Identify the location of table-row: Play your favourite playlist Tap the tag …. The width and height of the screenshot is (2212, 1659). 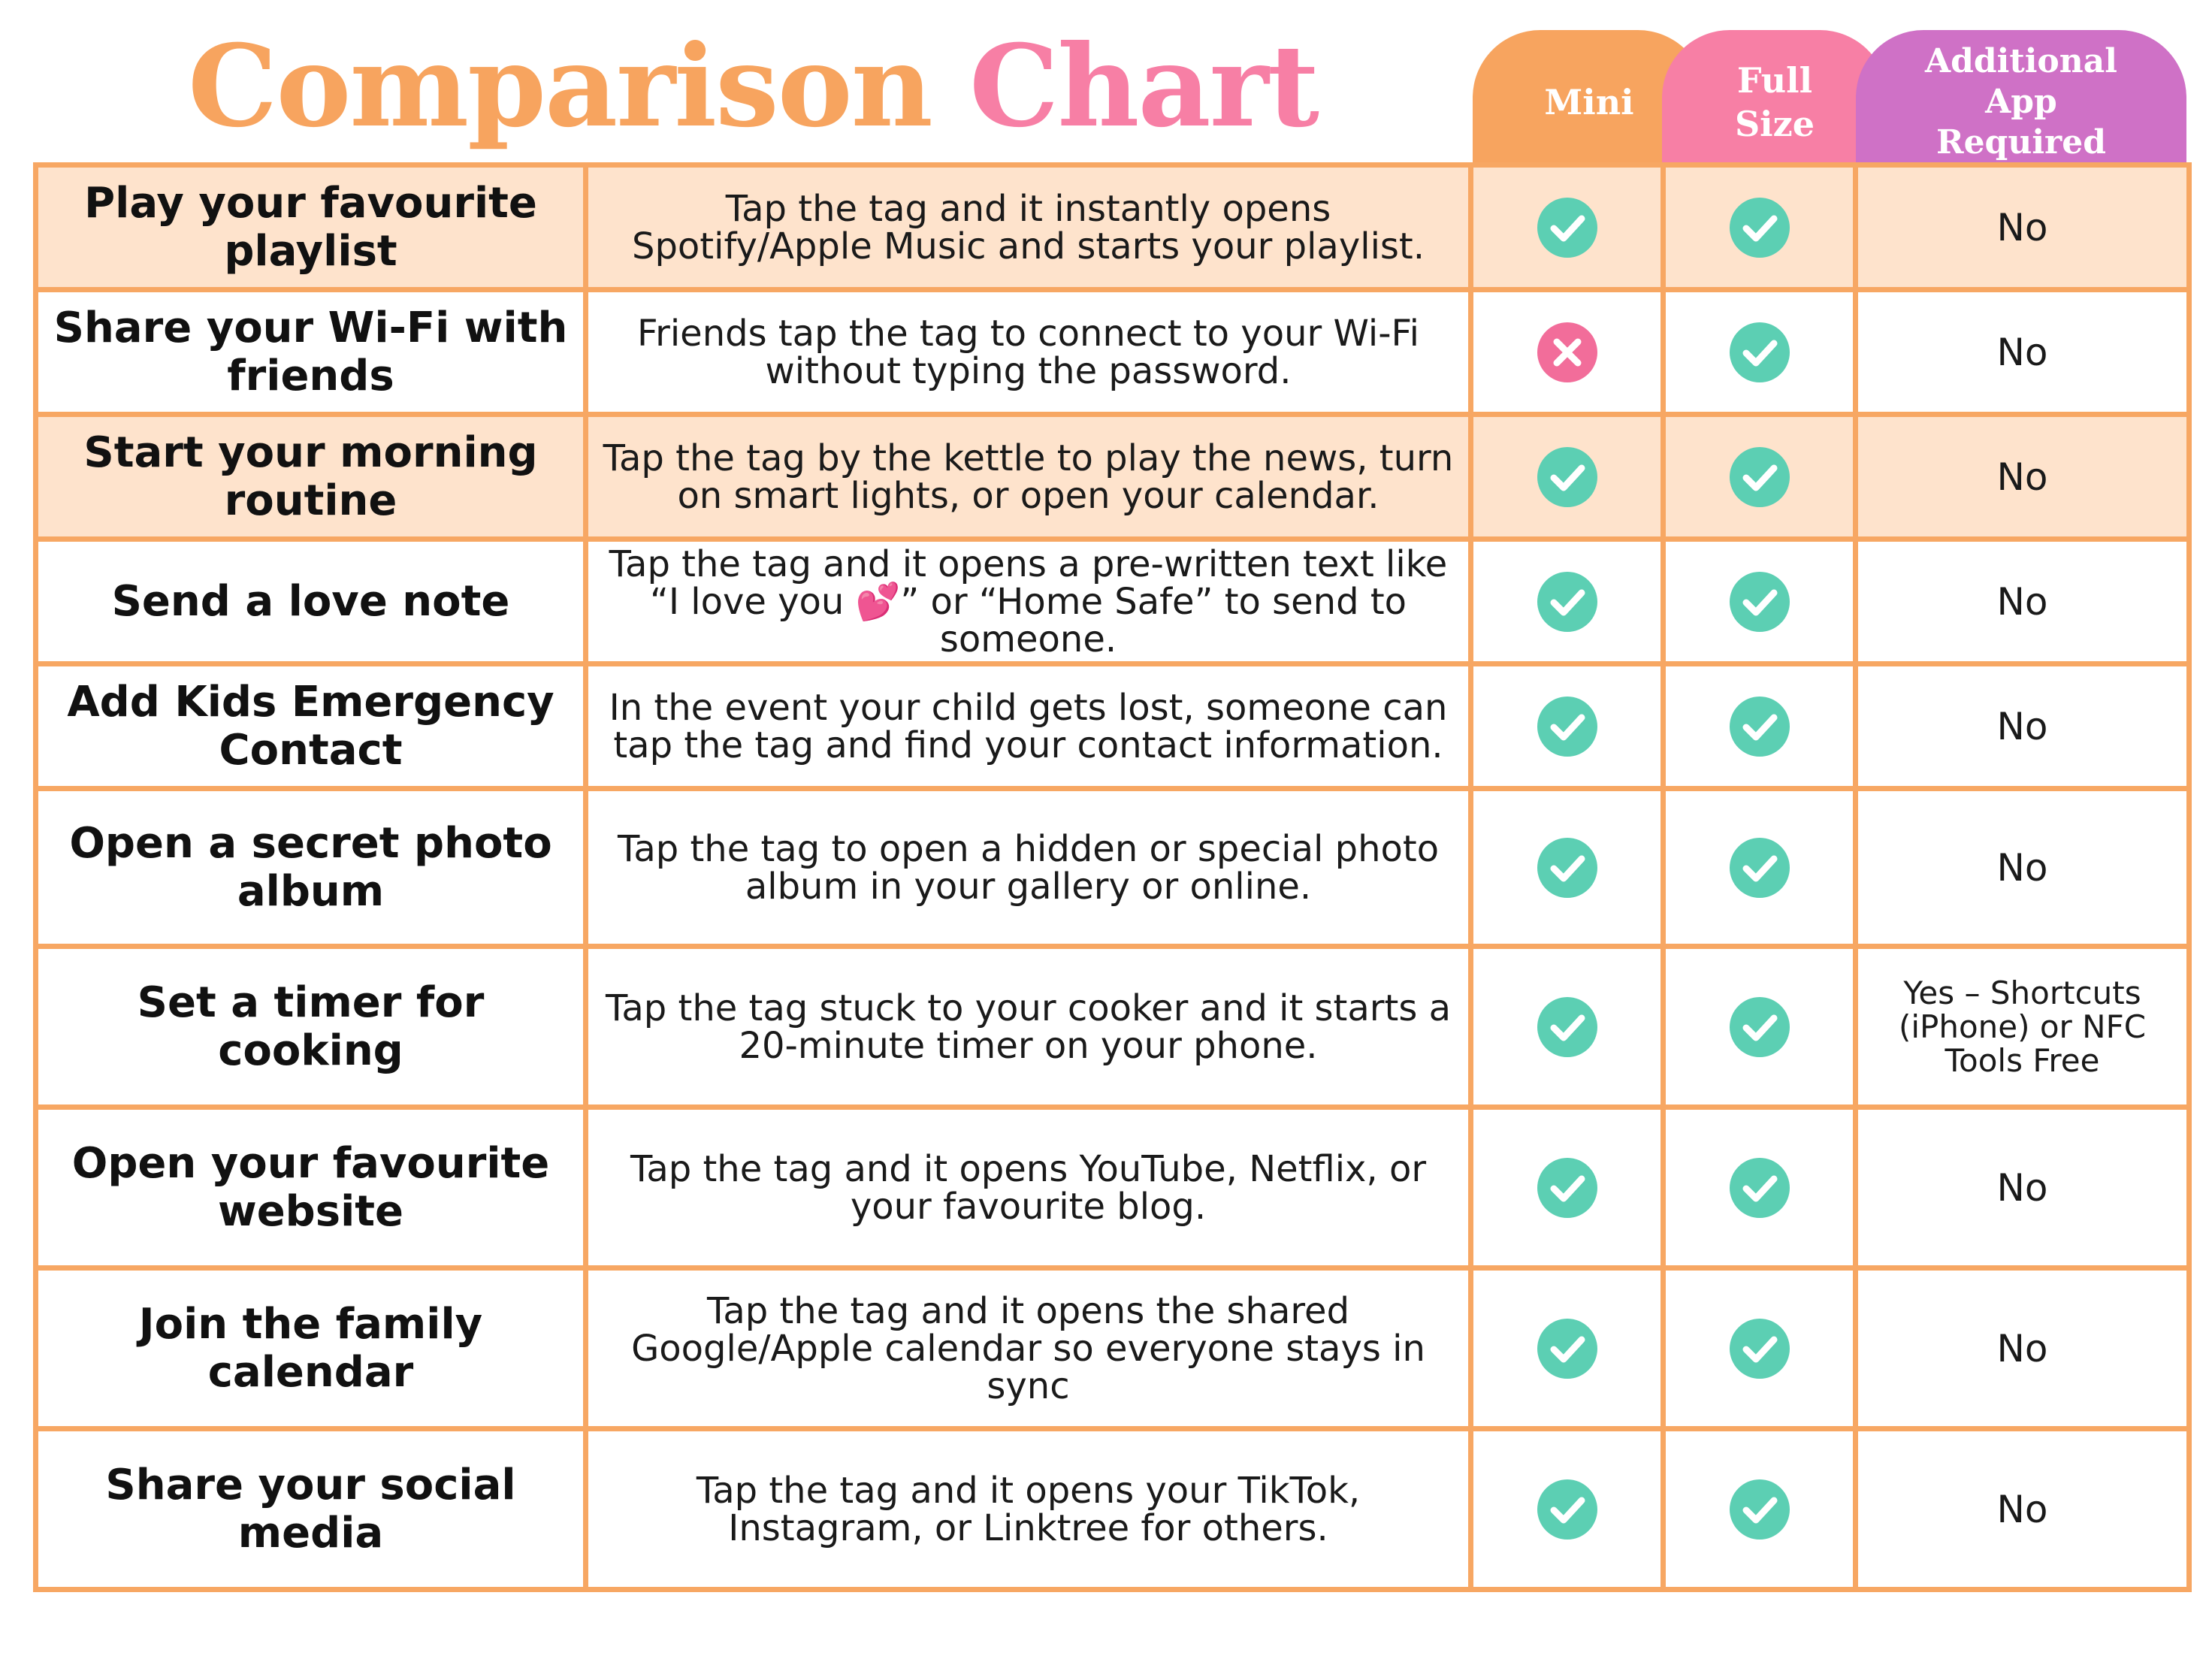
(1112, 227).